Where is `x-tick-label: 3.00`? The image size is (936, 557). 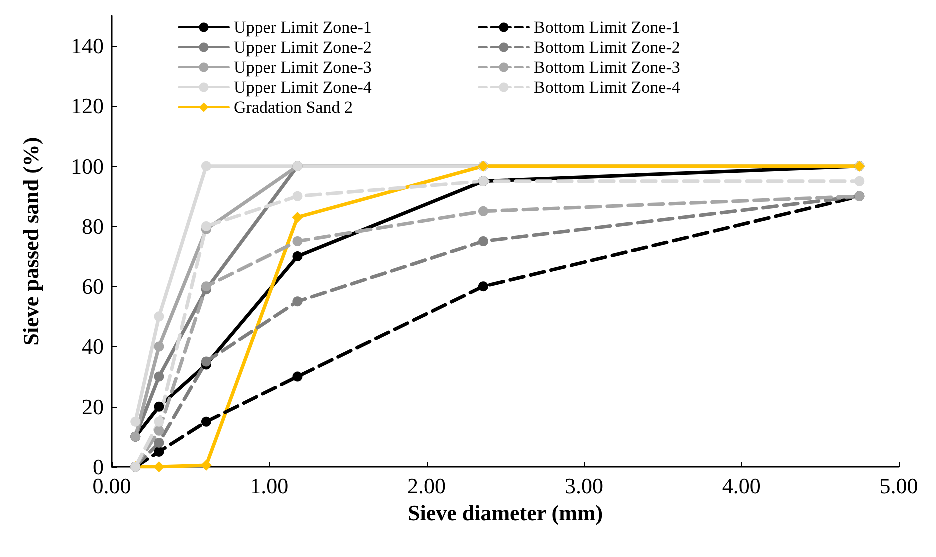 x-tick-label: 3.00 is located at coordinates (584, 486).